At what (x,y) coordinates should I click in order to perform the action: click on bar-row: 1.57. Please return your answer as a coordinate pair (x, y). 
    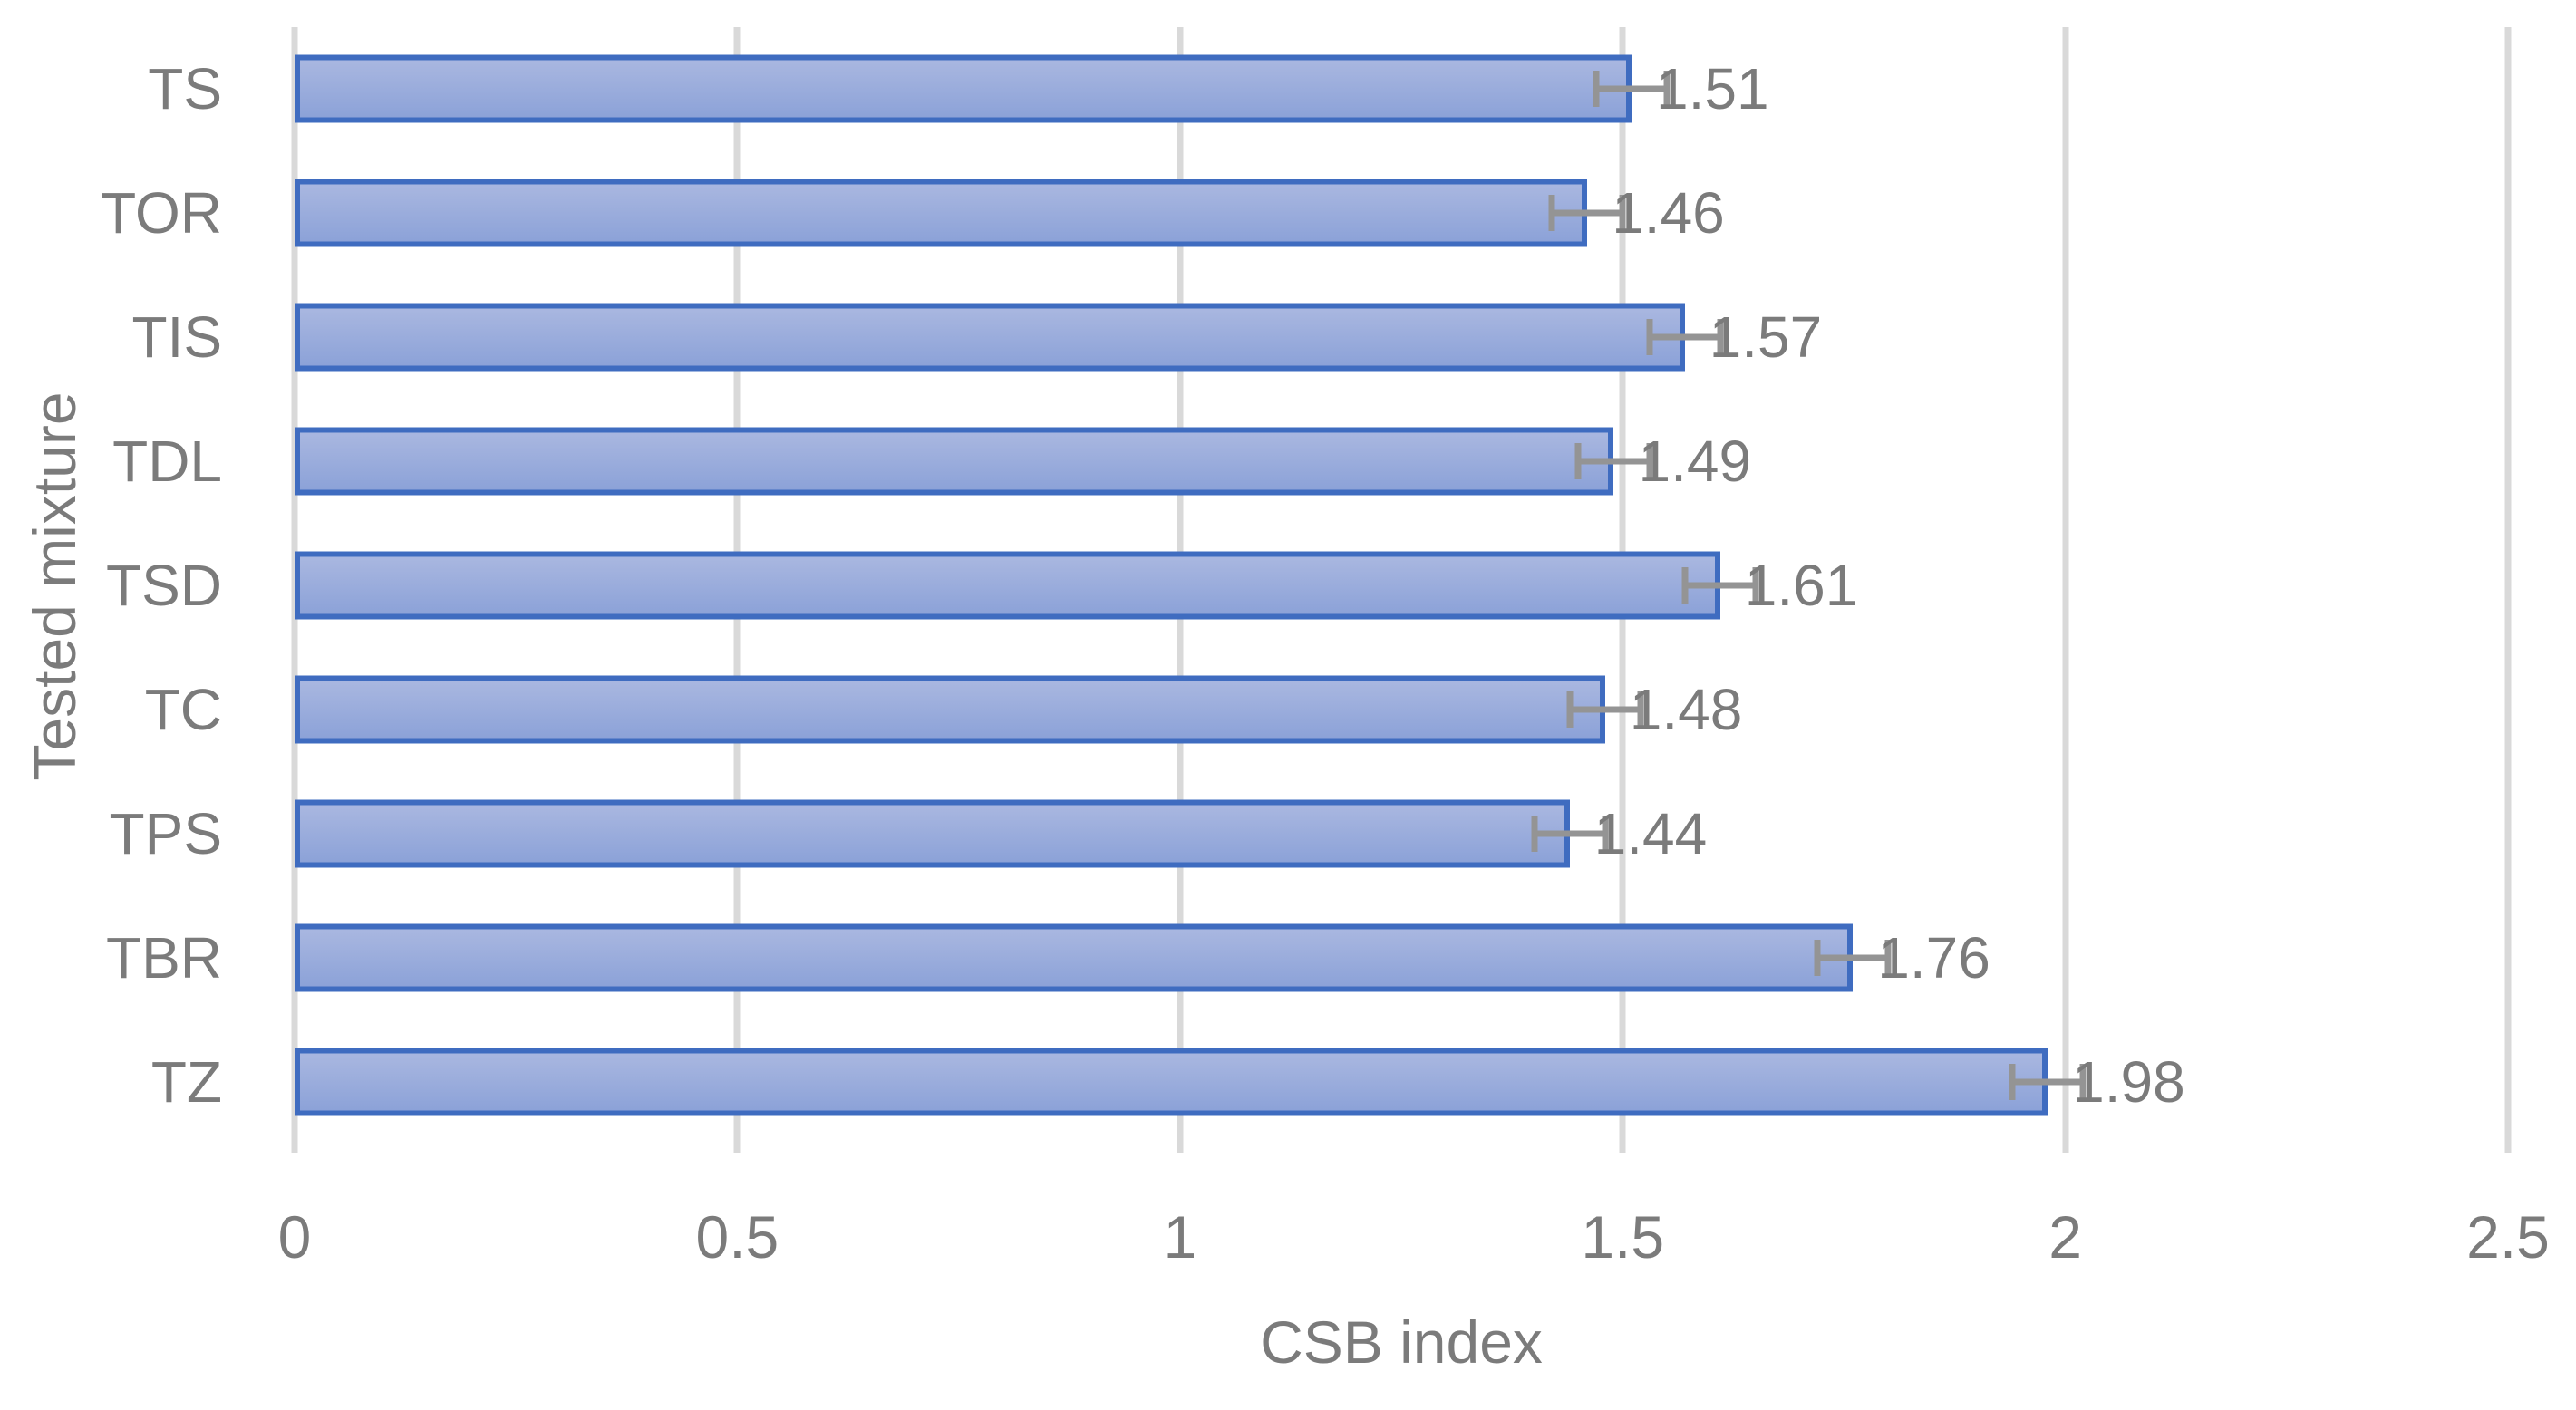
    Looking at the image, I should click on (1401, 338).